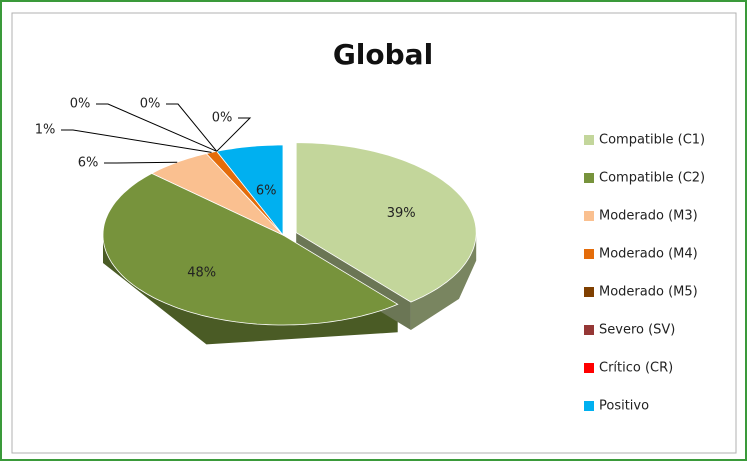 The width and height of the screenshot is (747, 461). I want to click on legend-label: Moderado (M5), so click(648, 292).